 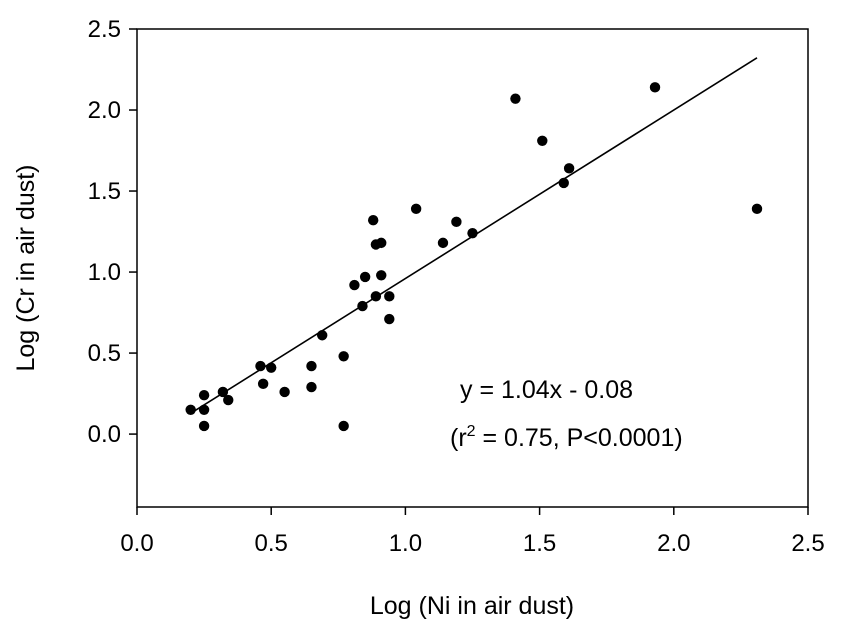 What do you see at coordinates (26, 267) in the screenshot?
I see `y-axis-title: Log (Cr in air dust)` at bounding box center [26, 267].